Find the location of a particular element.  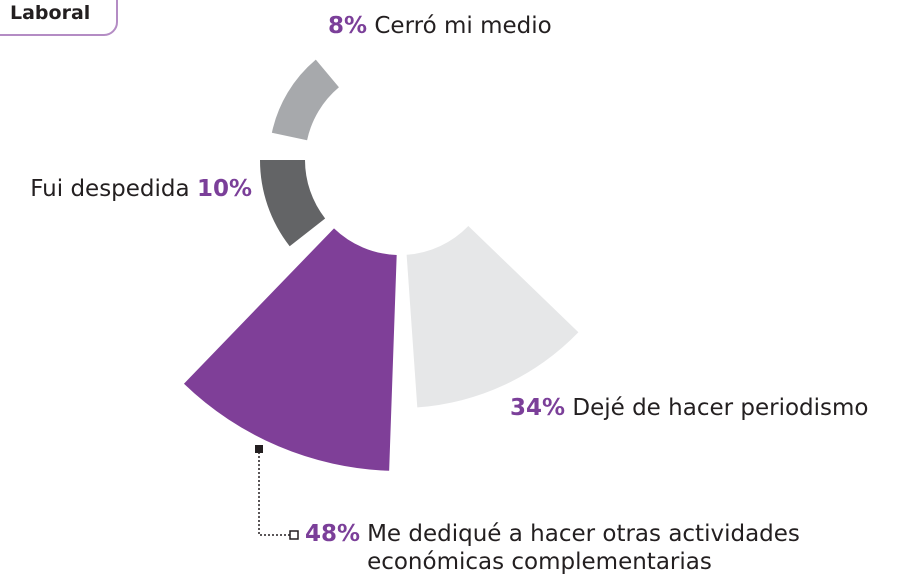

tab: Laboral is located at coordinates (59, 18).